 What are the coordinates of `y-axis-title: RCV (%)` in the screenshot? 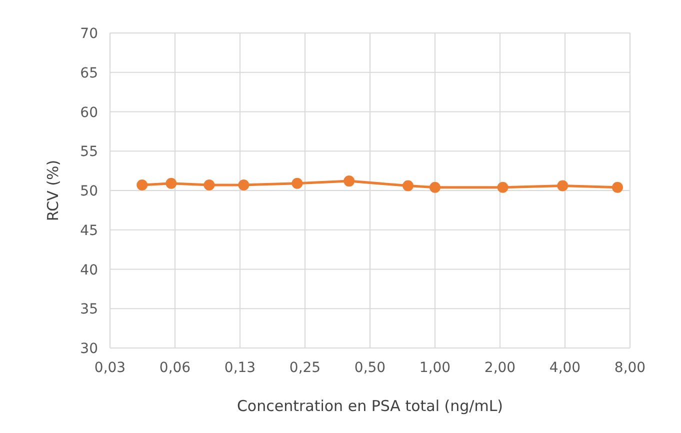 It's located at (53, 191).